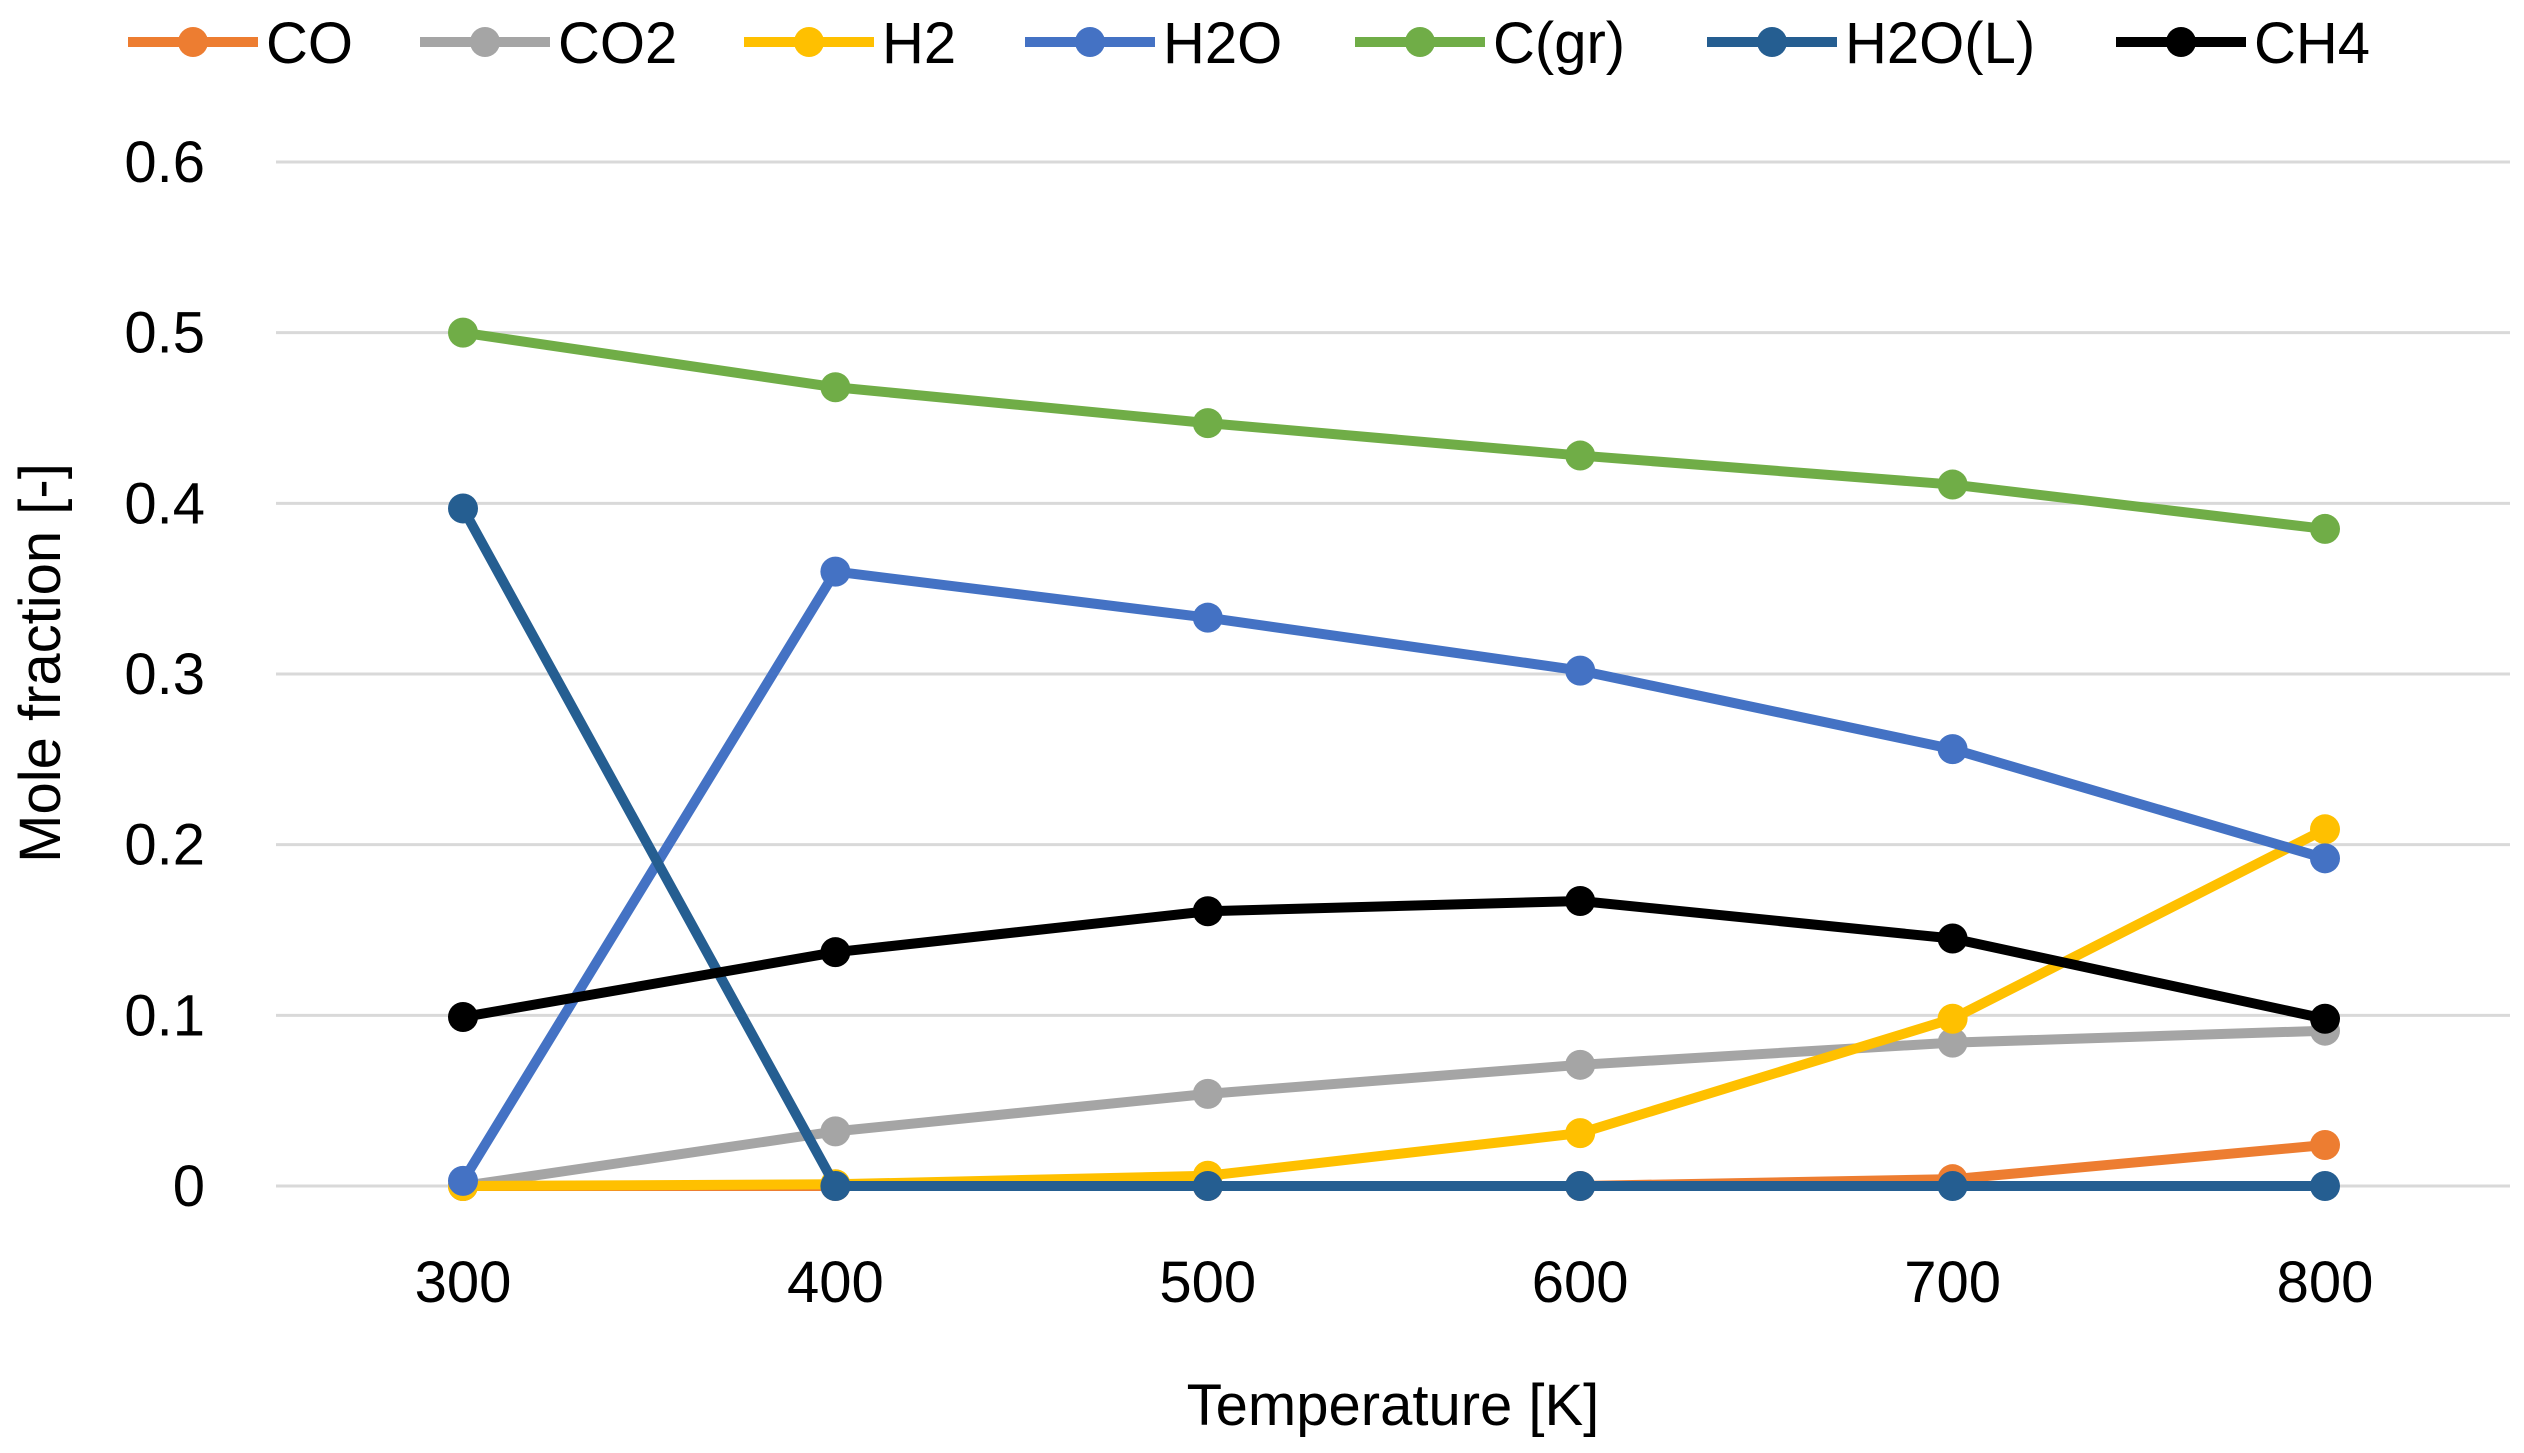  What do you see at coordinates (1394, 1282) in the screenshot?
I see `x-axis-ticks: 300 400 500 600 700 800` at bounding box center [1394, 1282].